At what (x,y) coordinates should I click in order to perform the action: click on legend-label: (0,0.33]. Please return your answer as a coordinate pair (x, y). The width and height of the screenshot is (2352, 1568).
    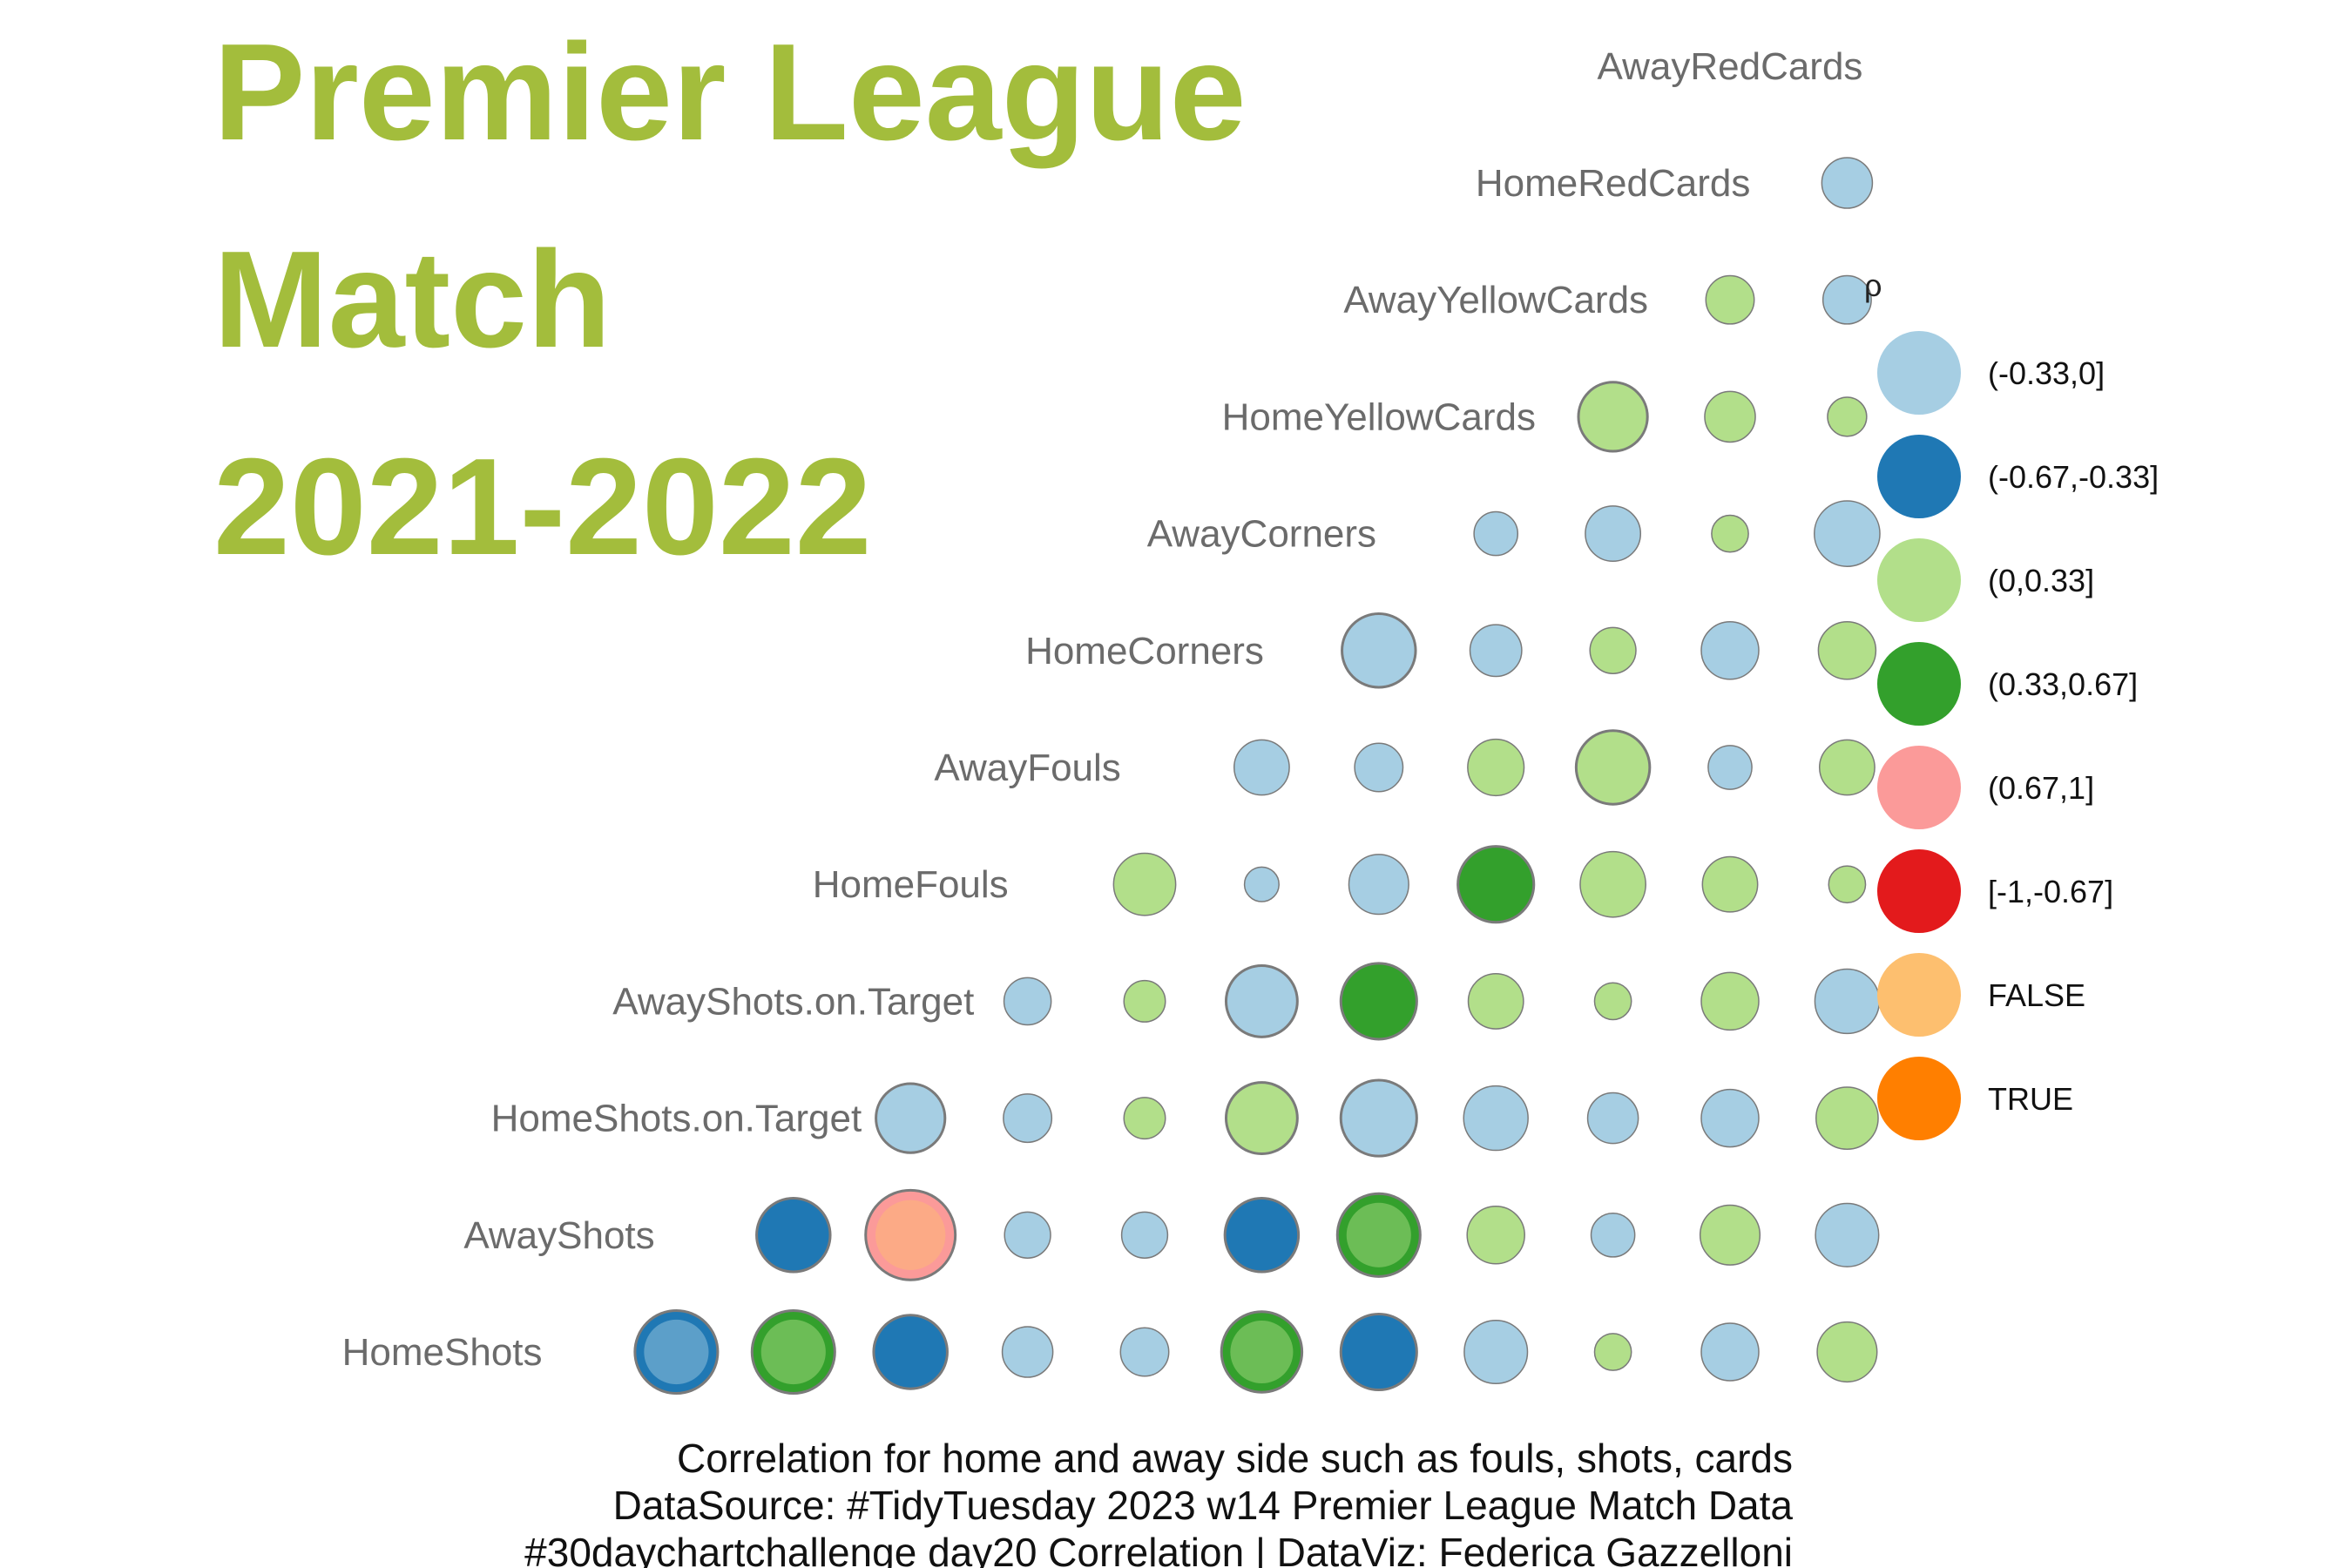
    Looking at the image, I should click on (2041, 580).